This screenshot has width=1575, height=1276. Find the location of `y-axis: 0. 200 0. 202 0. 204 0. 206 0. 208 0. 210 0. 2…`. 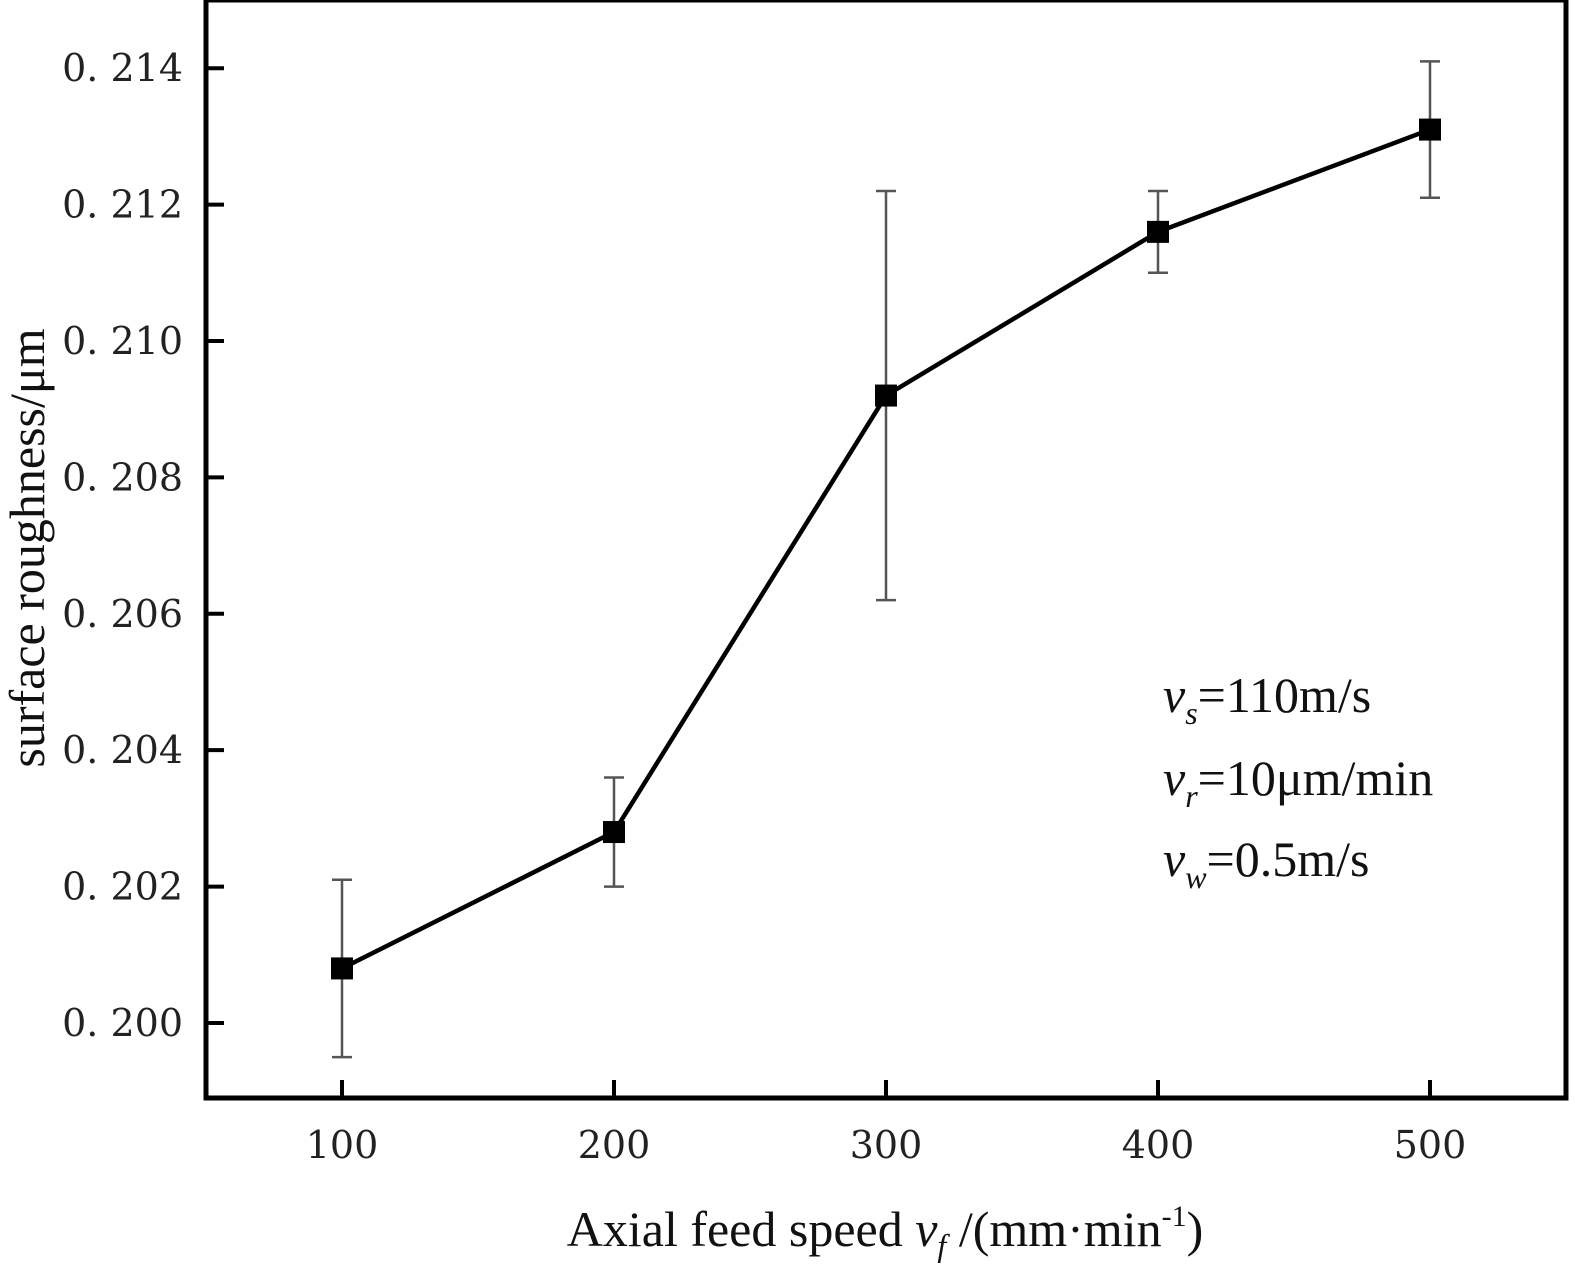

y-axis: 0. 200 0. 202 0. 204 0. 206 0. 208 0. 210 0. 2… is located at coordinates (143, 545).